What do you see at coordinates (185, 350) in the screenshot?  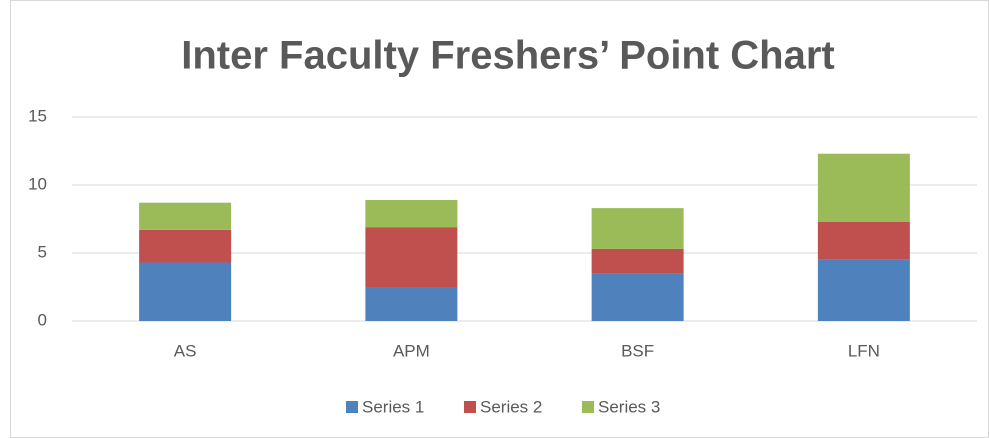 I see `x-tick-label: AS` at bounding box center [185, 350].